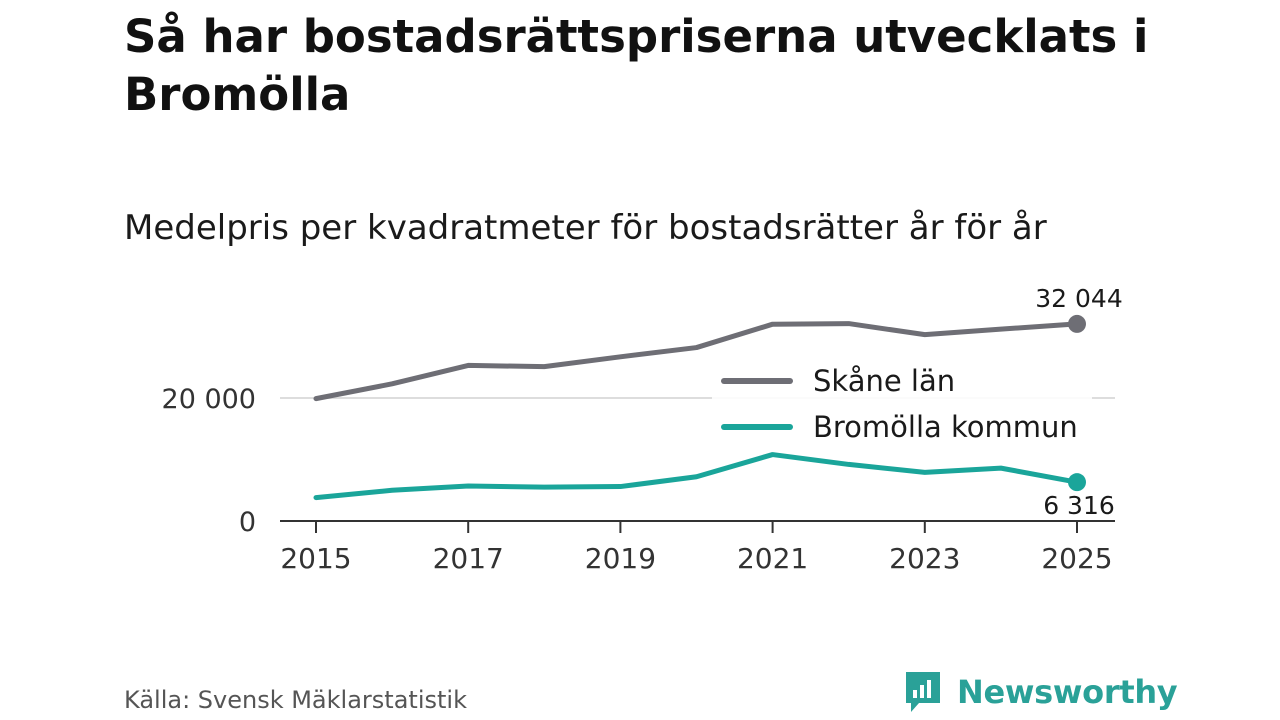  What do you see at coordinates (468, 558) in the screenshot?
I see `x-tick-label: 2017` at bounding box center [468, 558].